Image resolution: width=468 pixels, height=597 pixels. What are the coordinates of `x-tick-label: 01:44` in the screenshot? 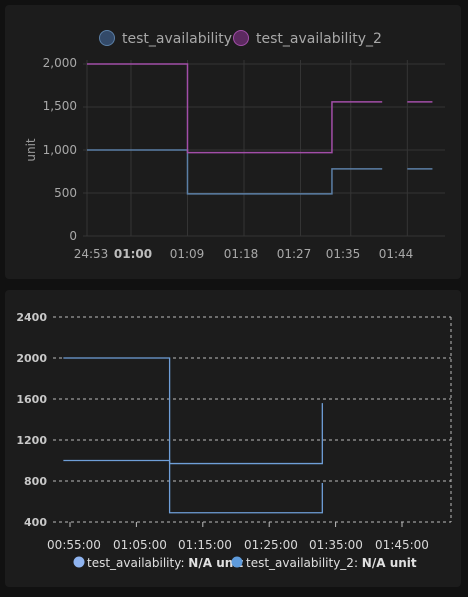 It's located at (396, 254).